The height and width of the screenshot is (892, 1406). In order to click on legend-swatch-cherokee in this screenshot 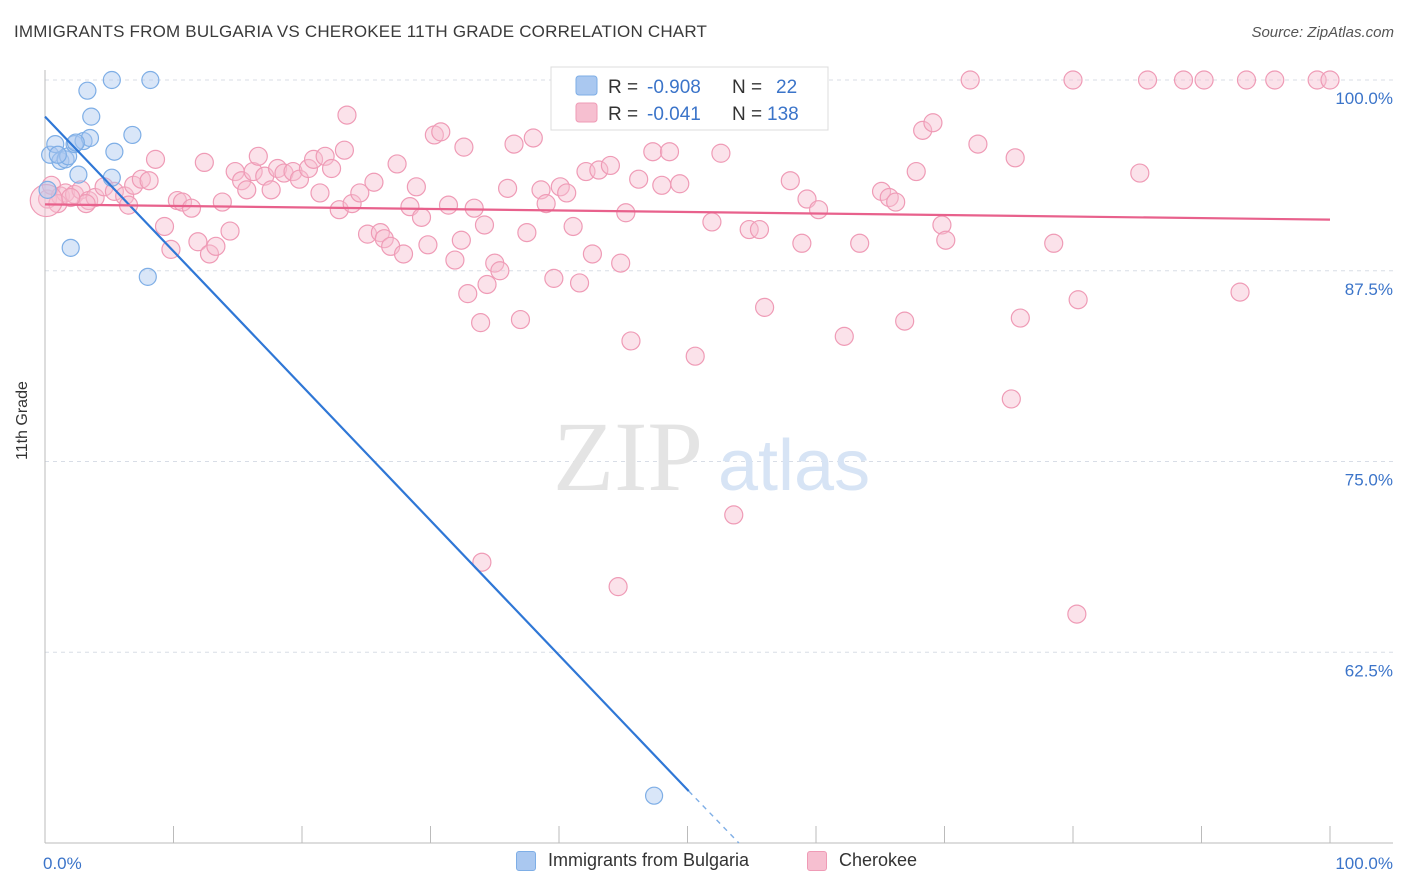, I will do `click(586, 112)`.